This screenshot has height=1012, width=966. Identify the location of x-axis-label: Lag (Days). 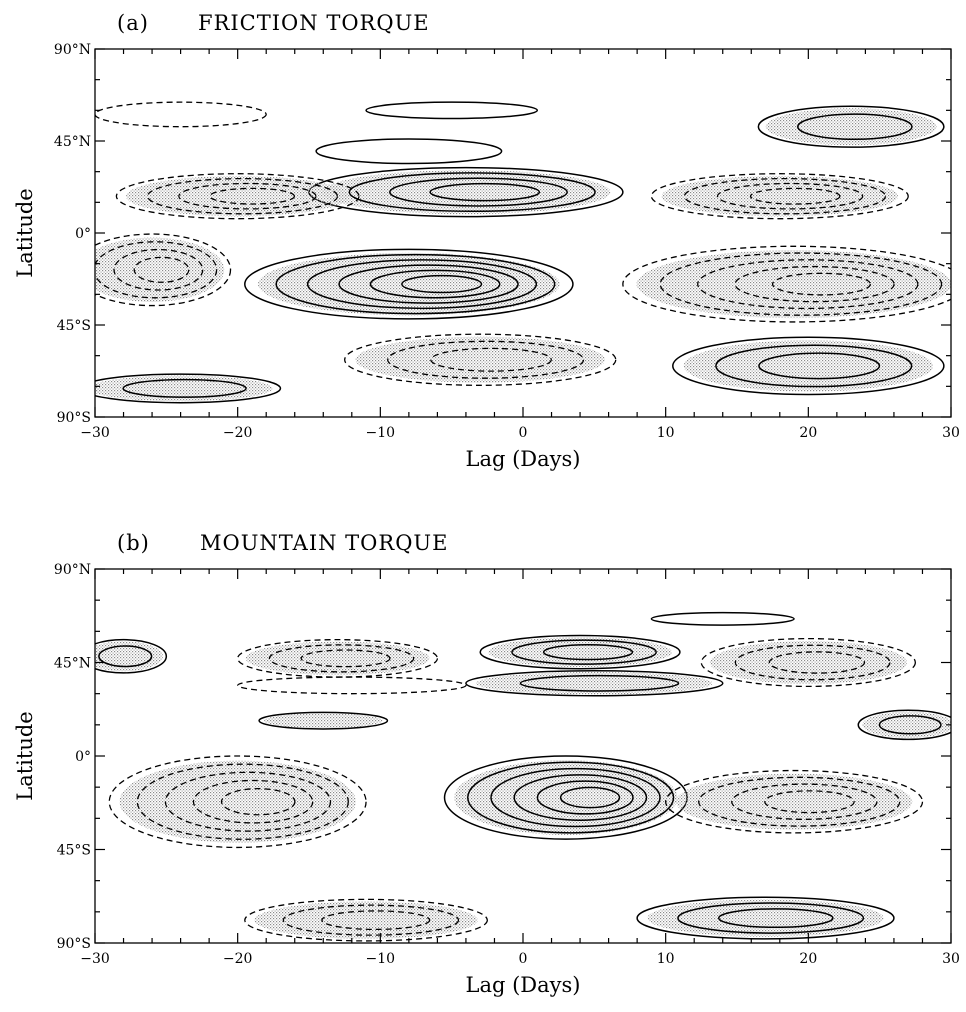
(523, 985).